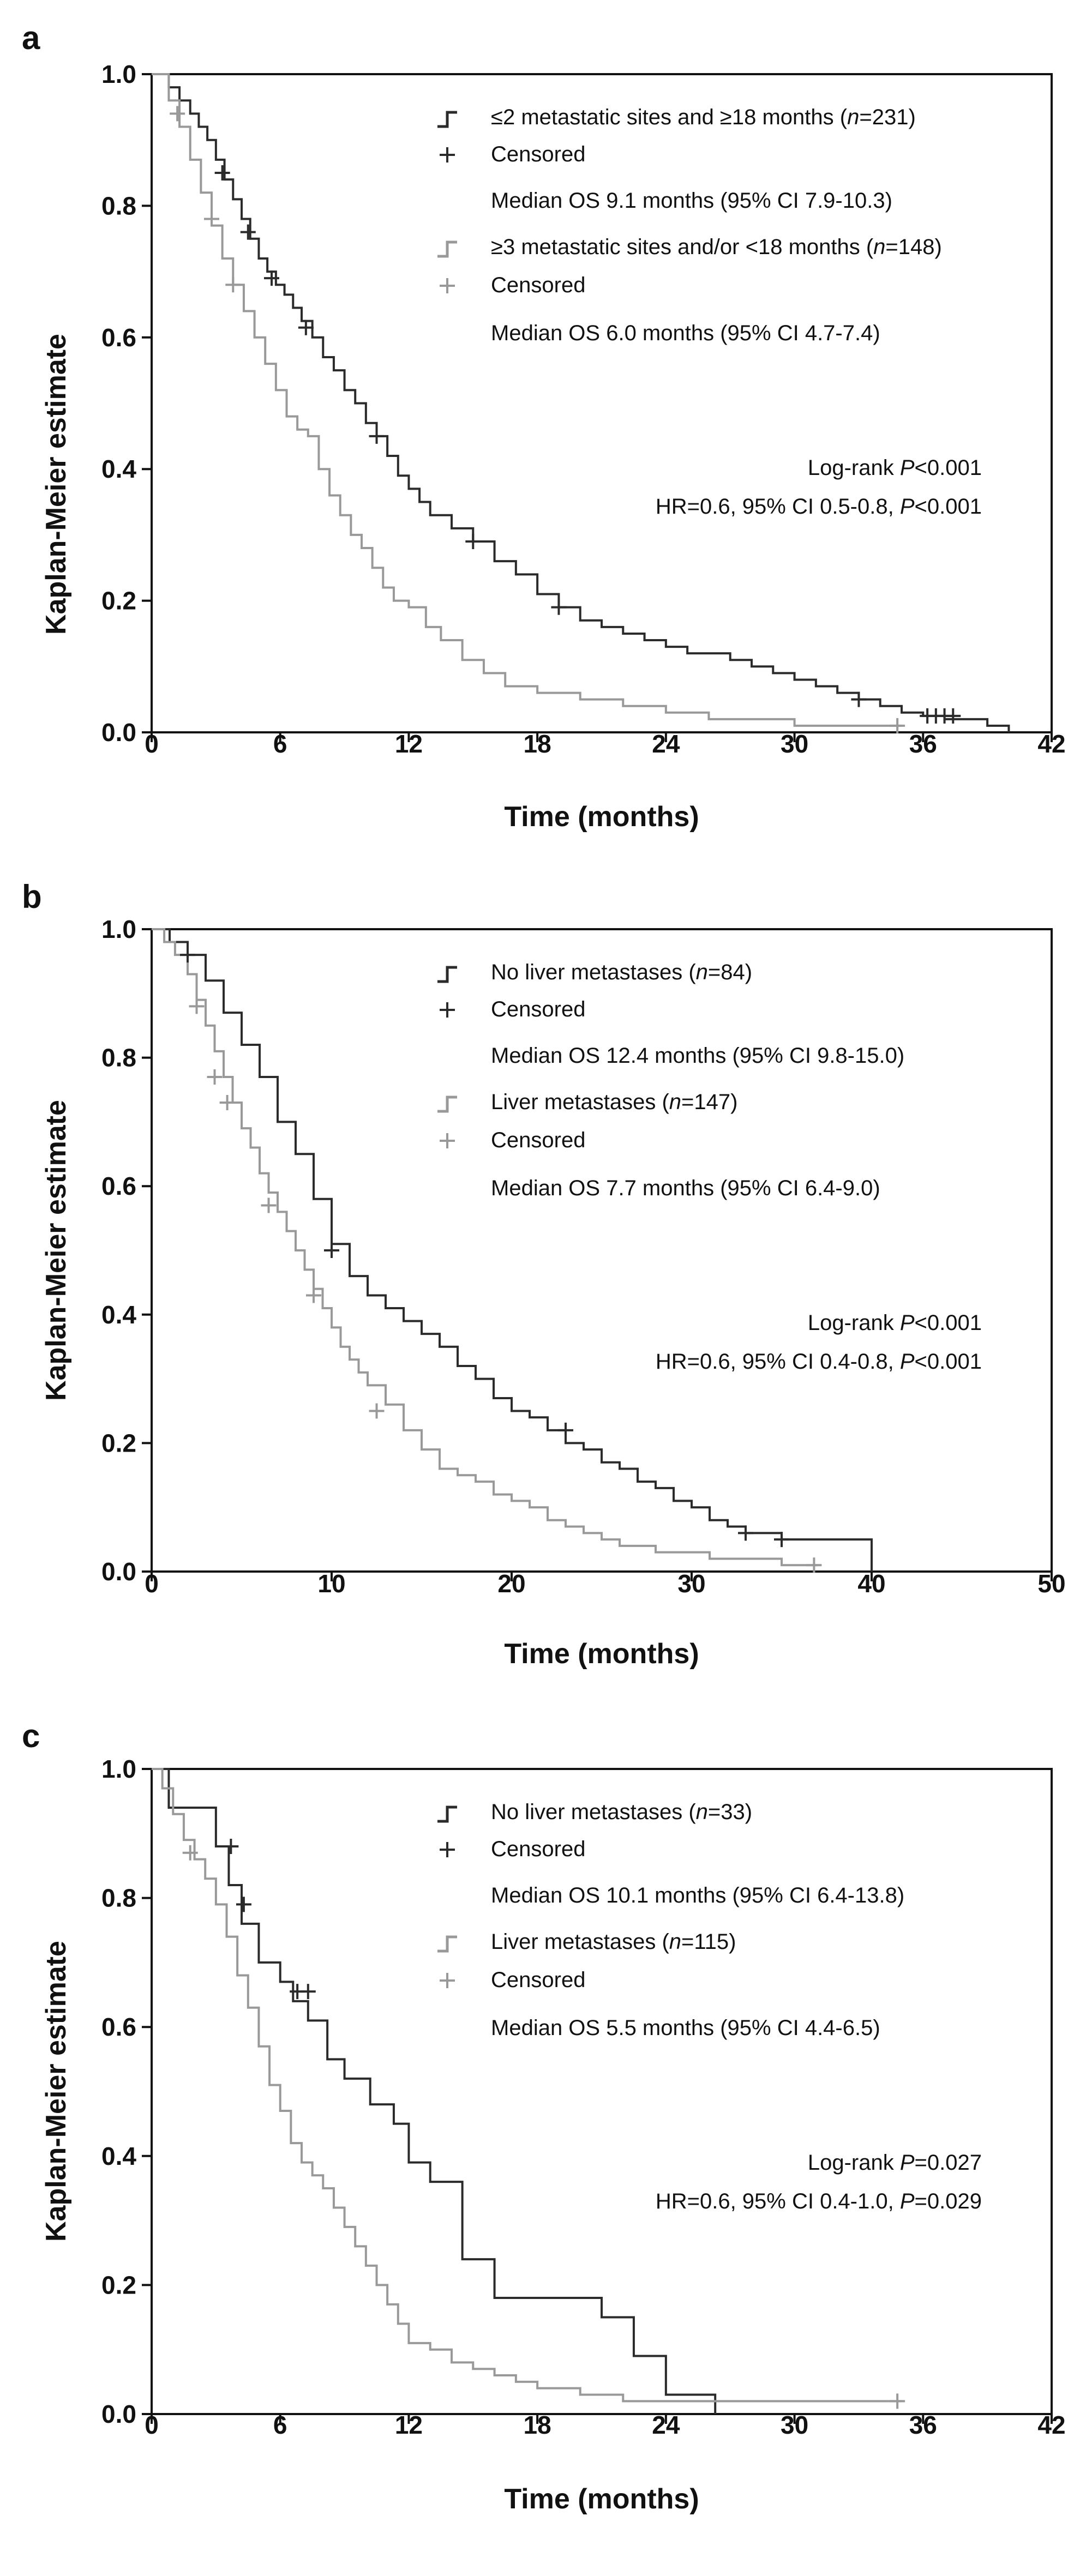  Describe the element at coordinates (895, 2163) in the screenshot. I see `stats-line: Log-rank P=0.027` at that location.